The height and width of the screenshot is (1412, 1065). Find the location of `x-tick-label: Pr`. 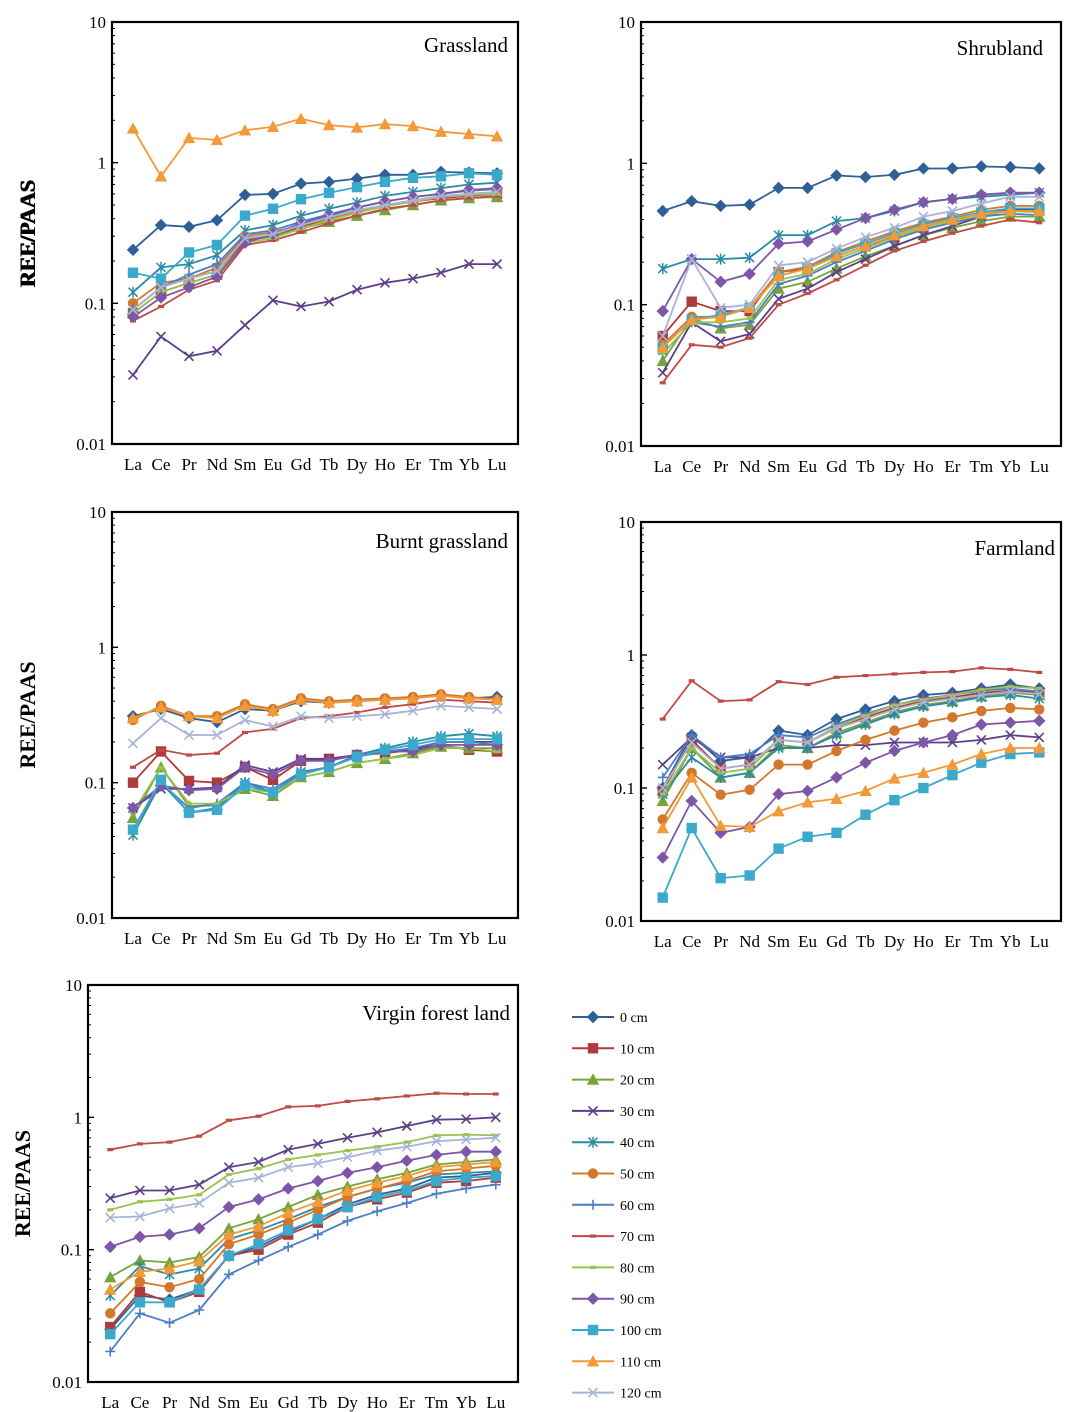

x-tick-label: Pr is located at coordinates (188, 938).